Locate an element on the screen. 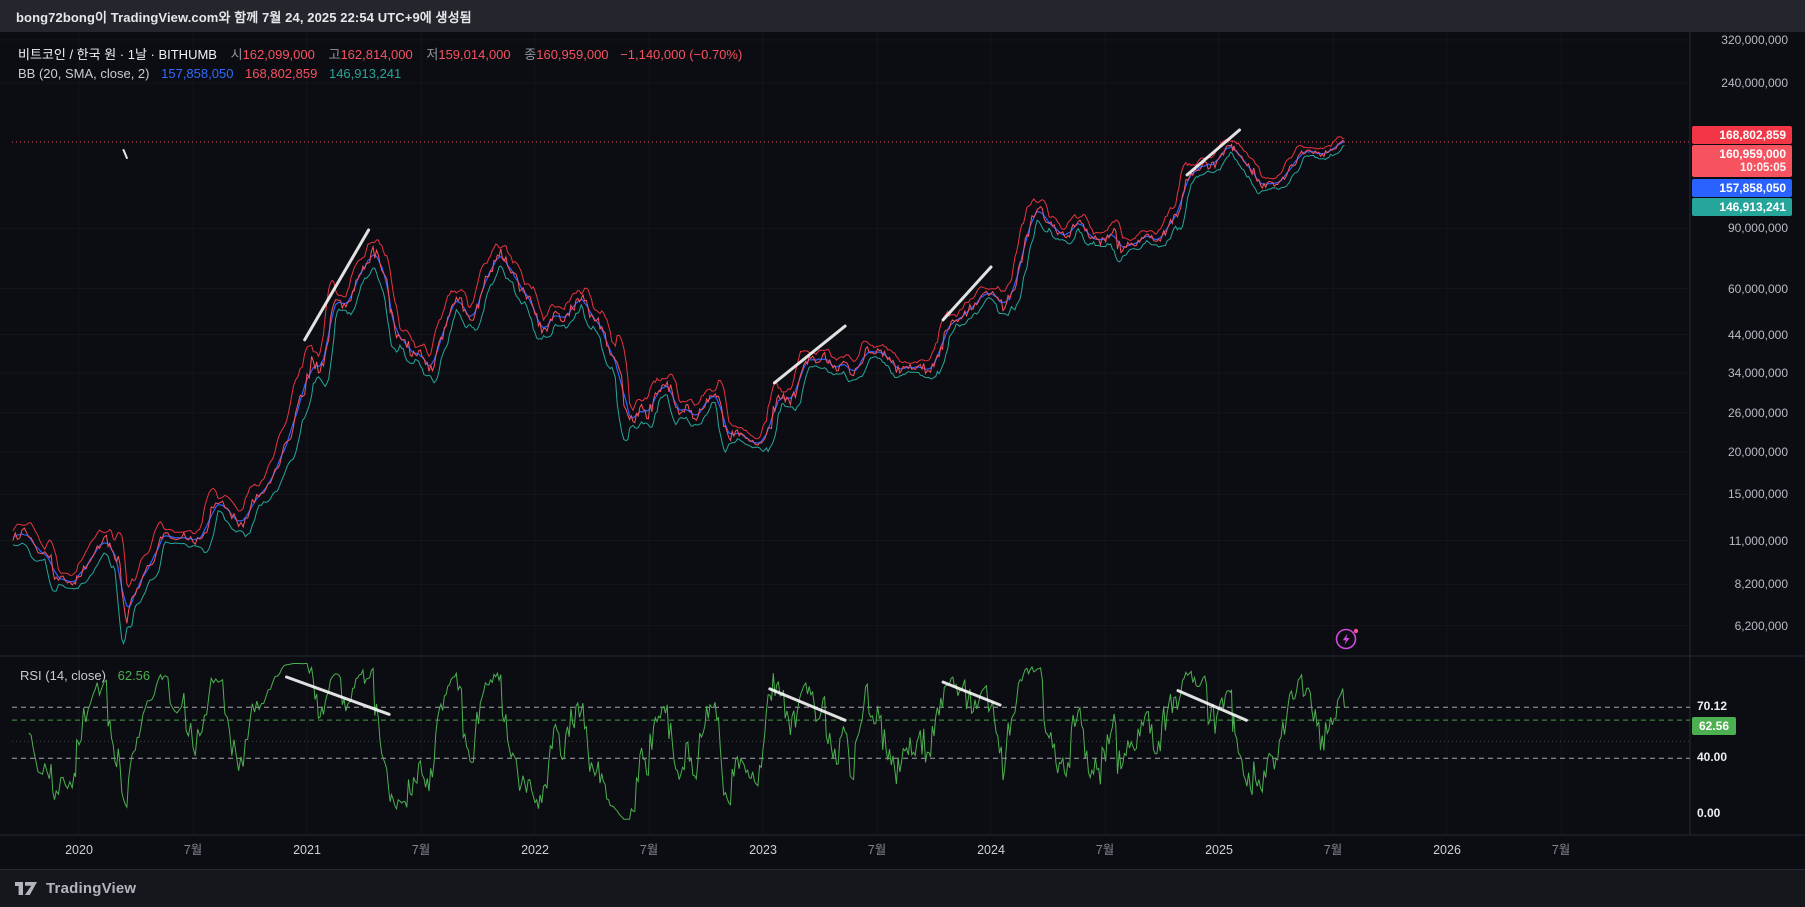 The height and width of the screenshot is (907, 1805). open-label: 시 is located at coordinates (236, 54).